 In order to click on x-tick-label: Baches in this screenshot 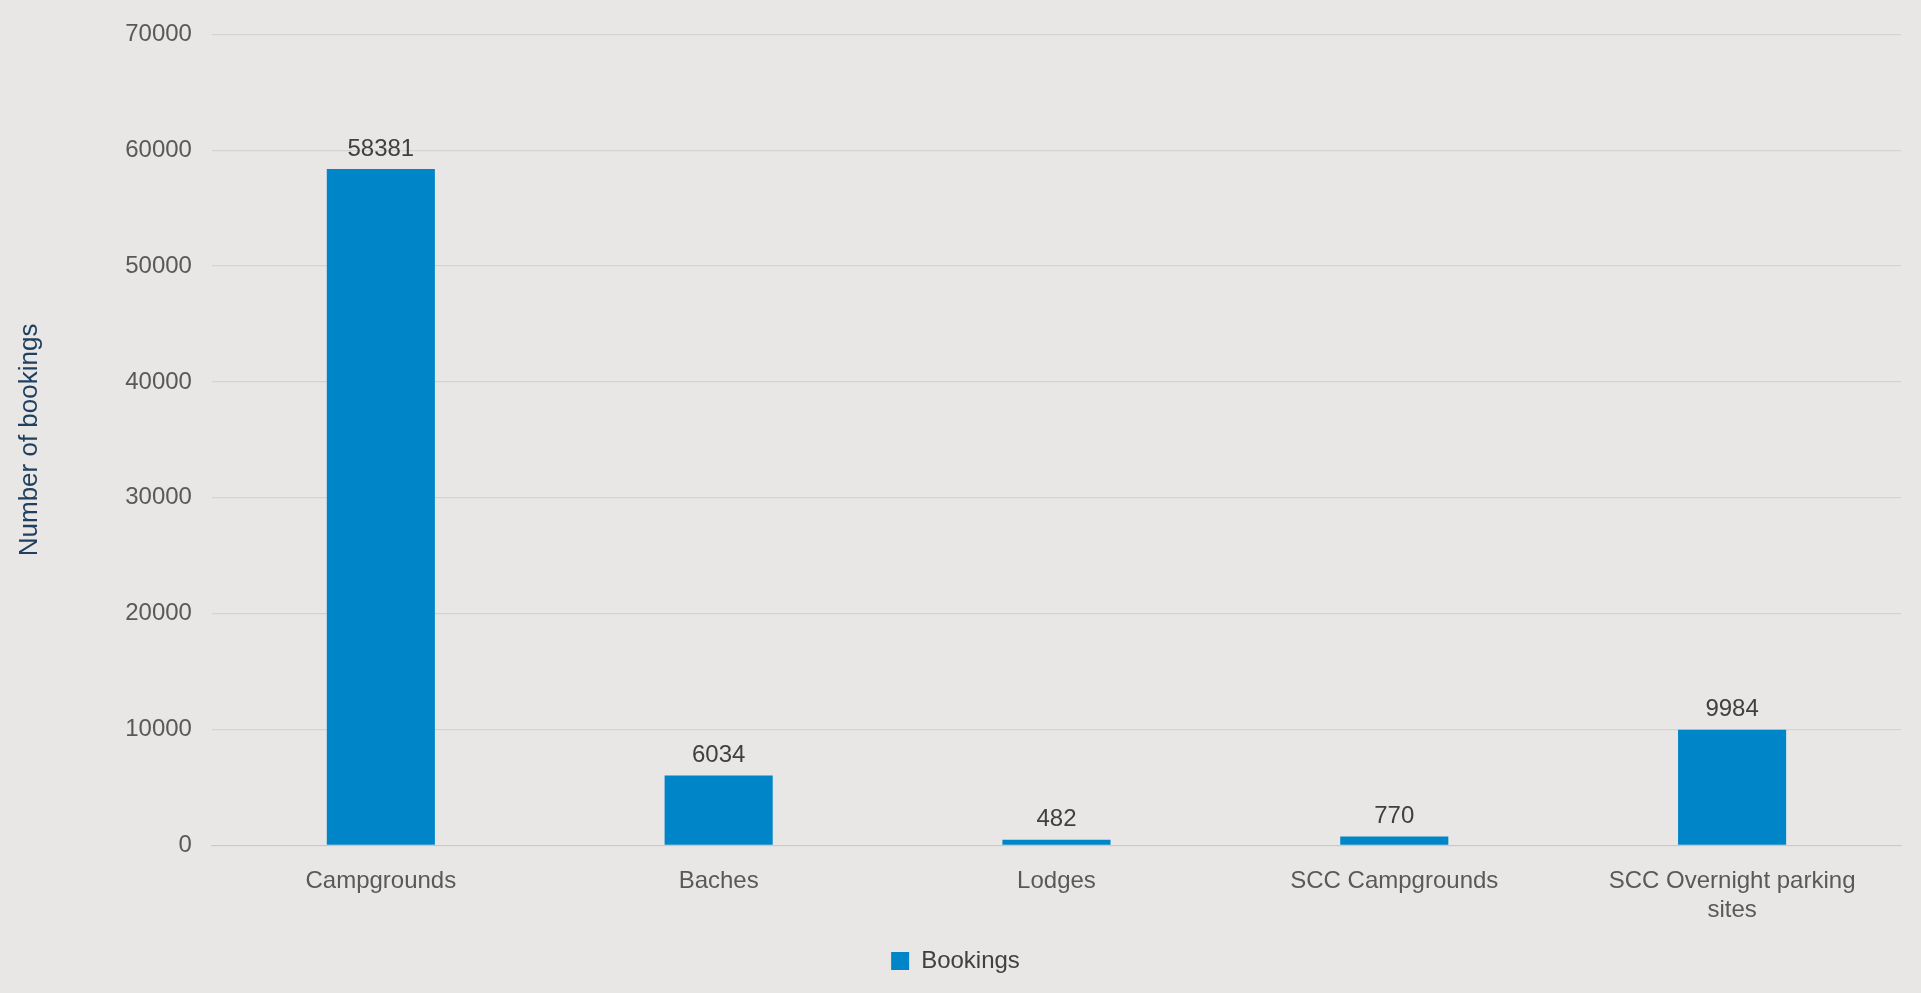, I will do `click(718, 880)`.